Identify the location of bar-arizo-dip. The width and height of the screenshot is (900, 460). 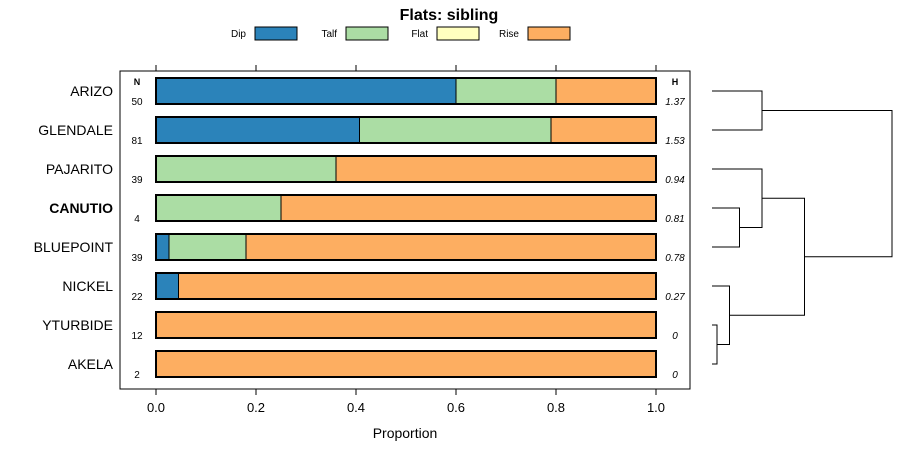
(306, 91).